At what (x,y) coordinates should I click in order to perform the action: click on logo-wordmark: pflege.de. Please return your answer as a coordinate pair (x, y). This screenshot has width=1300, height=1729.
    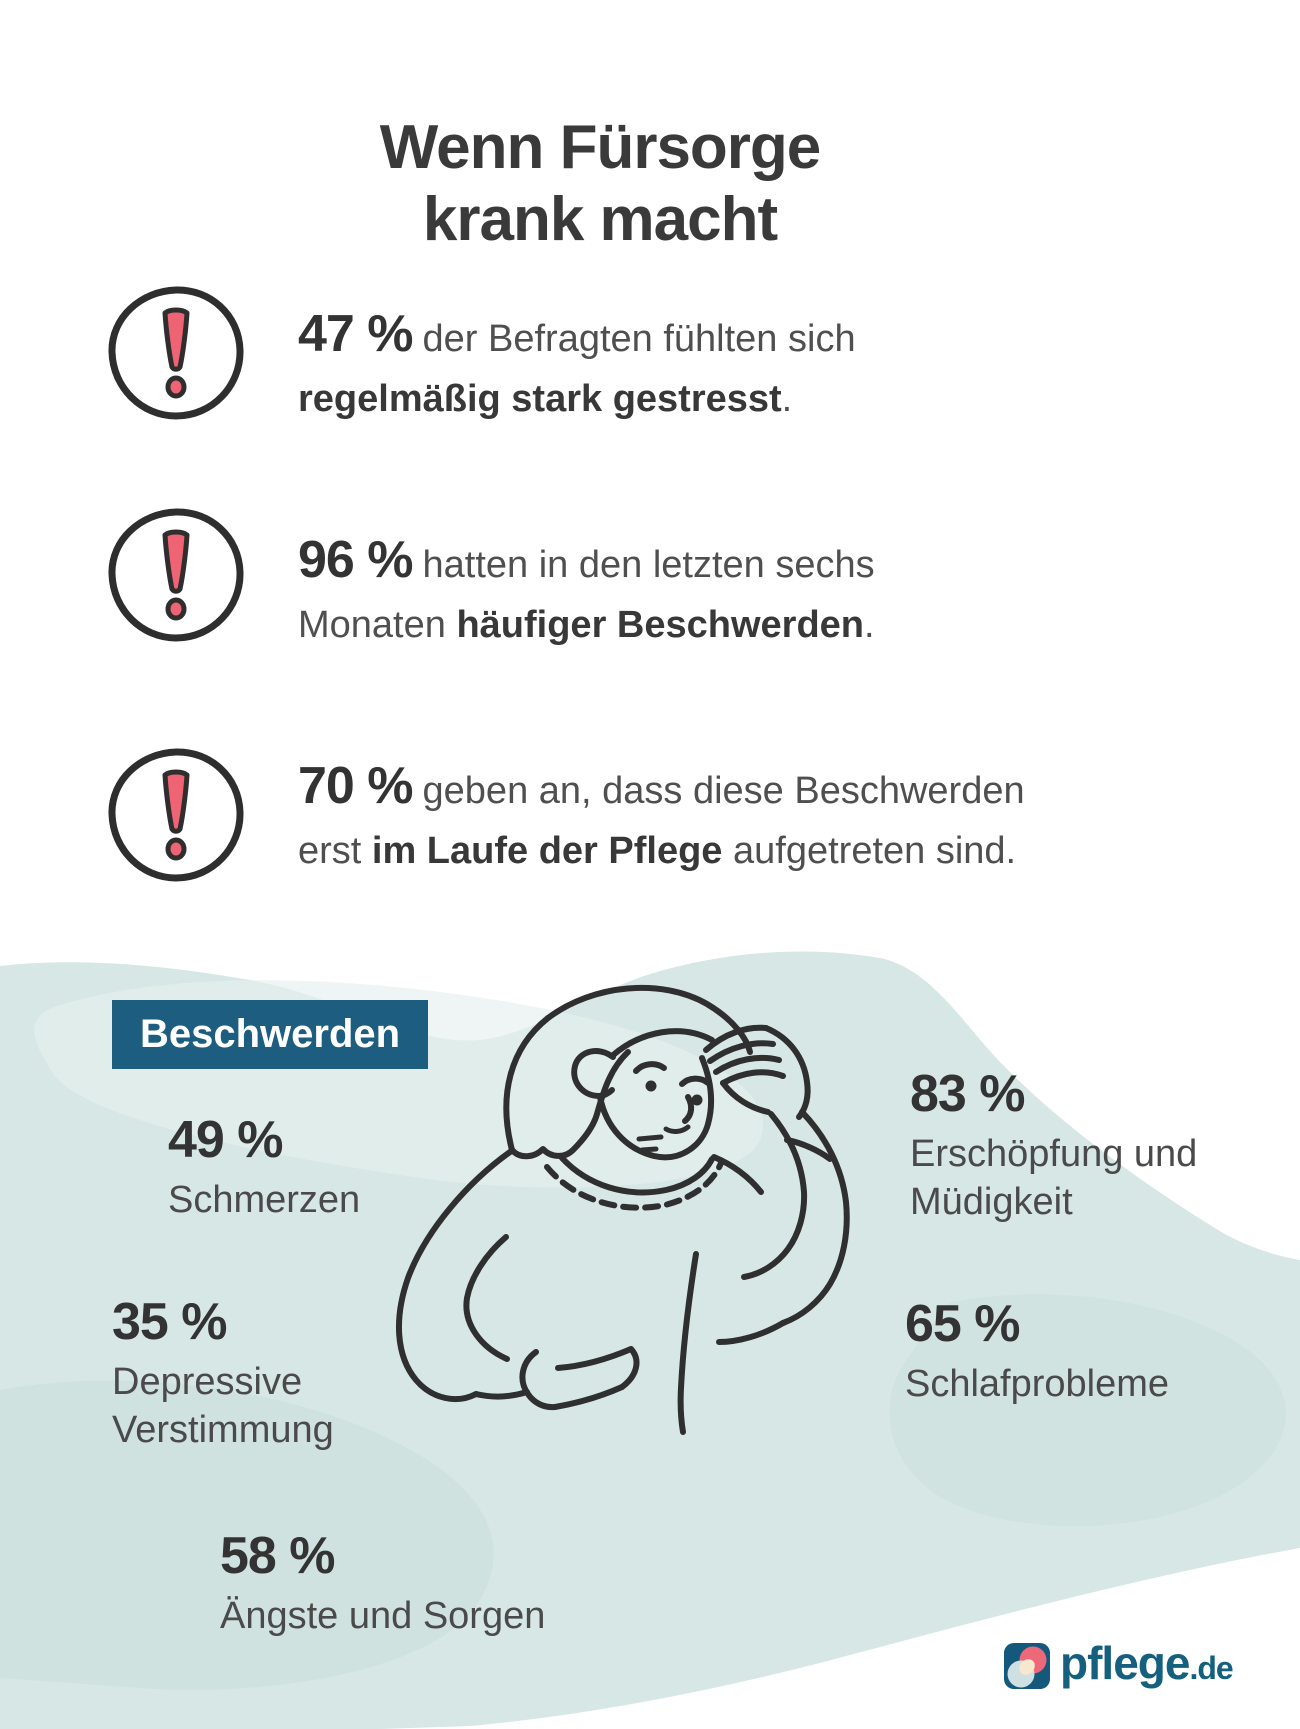
    Looking at the image, I should click on (1147, 1663).